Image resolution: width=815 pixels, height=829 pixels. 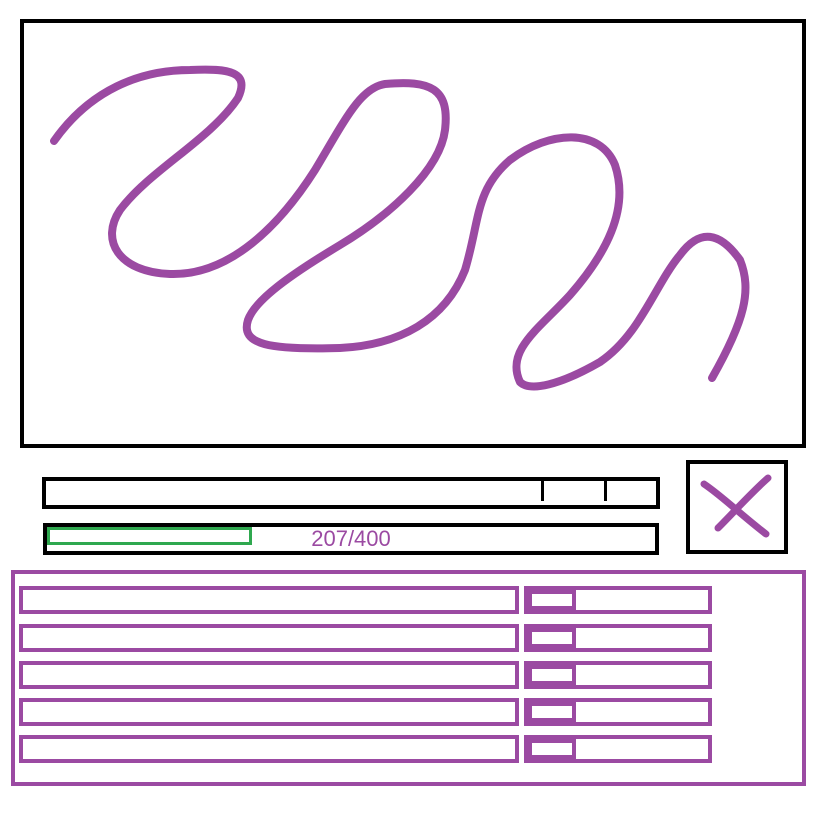 I want to click on close-icon, so click(x=736, y=506).